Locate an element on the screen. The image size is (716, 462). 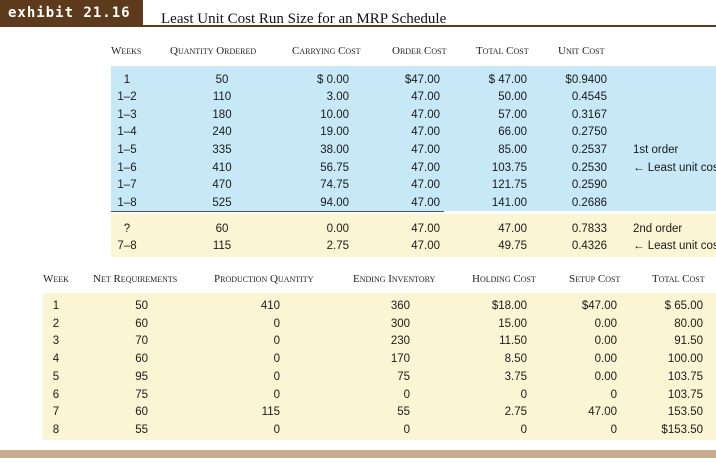
t1-cell: 94.00 is located at coordinates (334, 203).